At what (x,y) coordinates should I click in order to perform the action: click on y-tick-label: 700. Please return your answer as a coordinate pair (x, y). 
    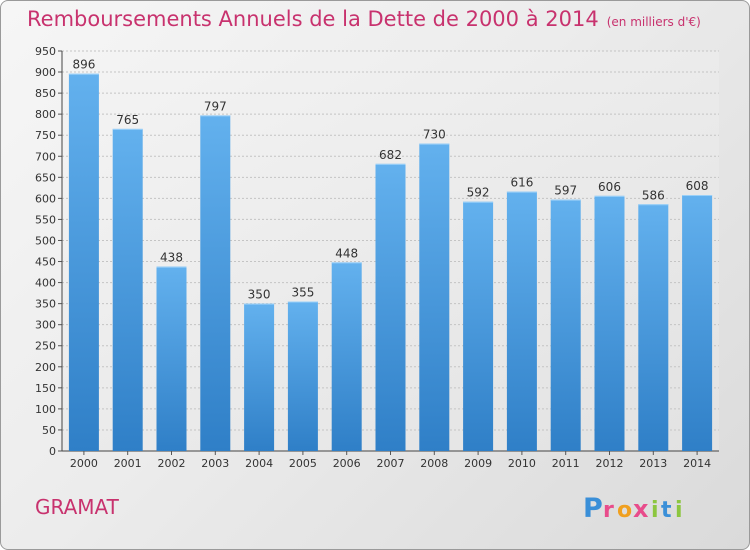
    Looking at the image, I should click on (45, 156).